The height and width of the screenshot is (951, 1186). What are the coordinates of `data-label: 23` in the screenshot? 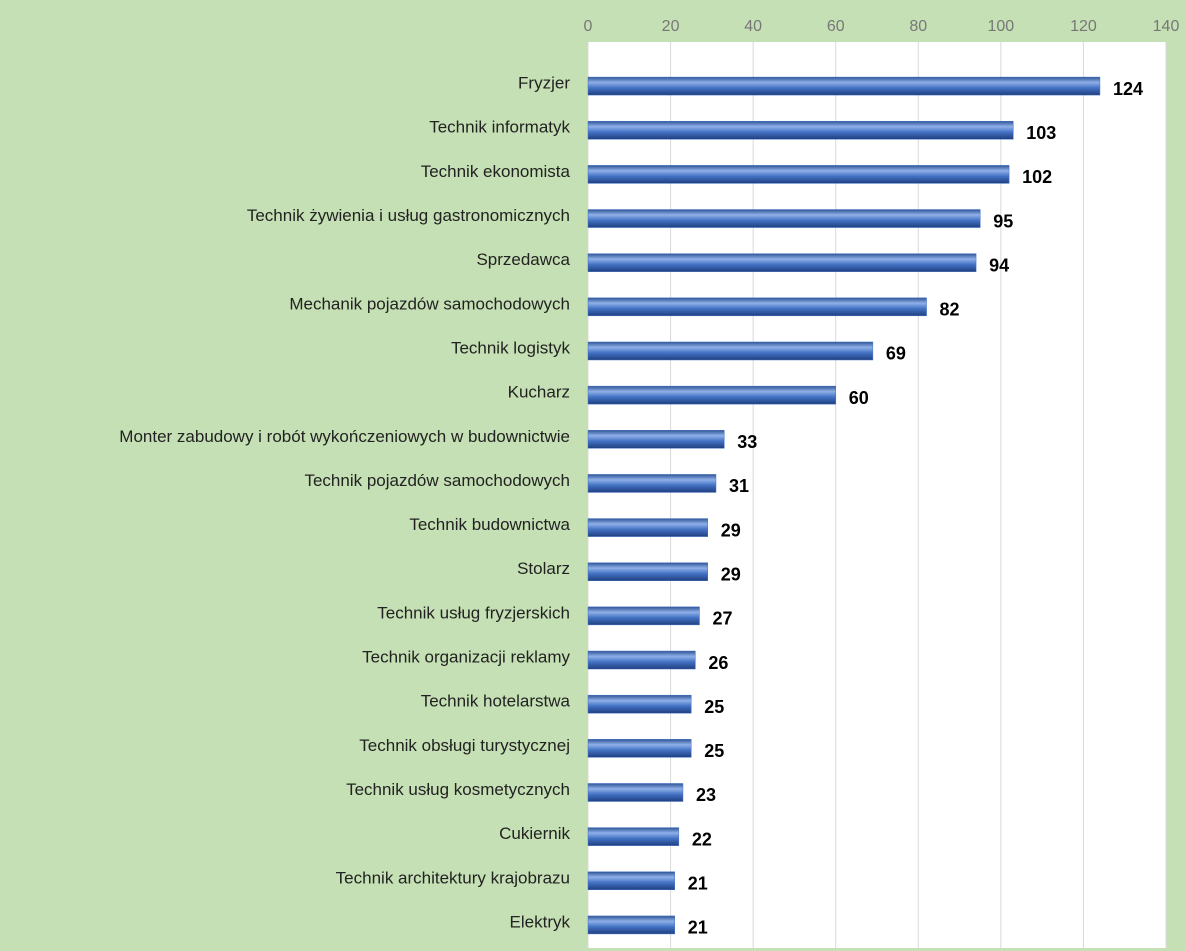 It's located at (706, 795).